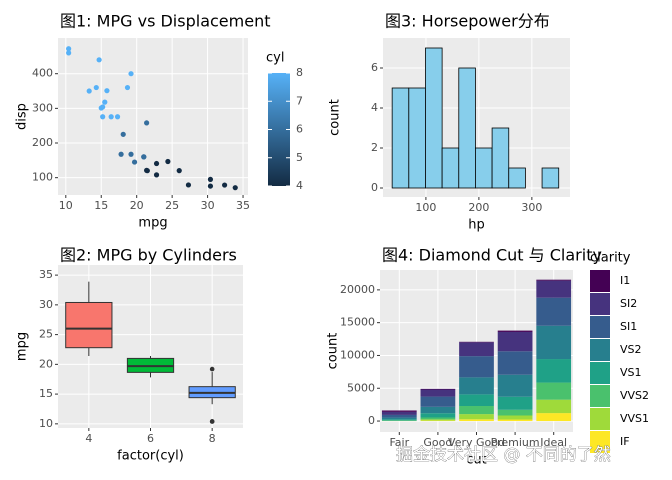  I want to click on x-tick-label: 6, so click(150, 438).